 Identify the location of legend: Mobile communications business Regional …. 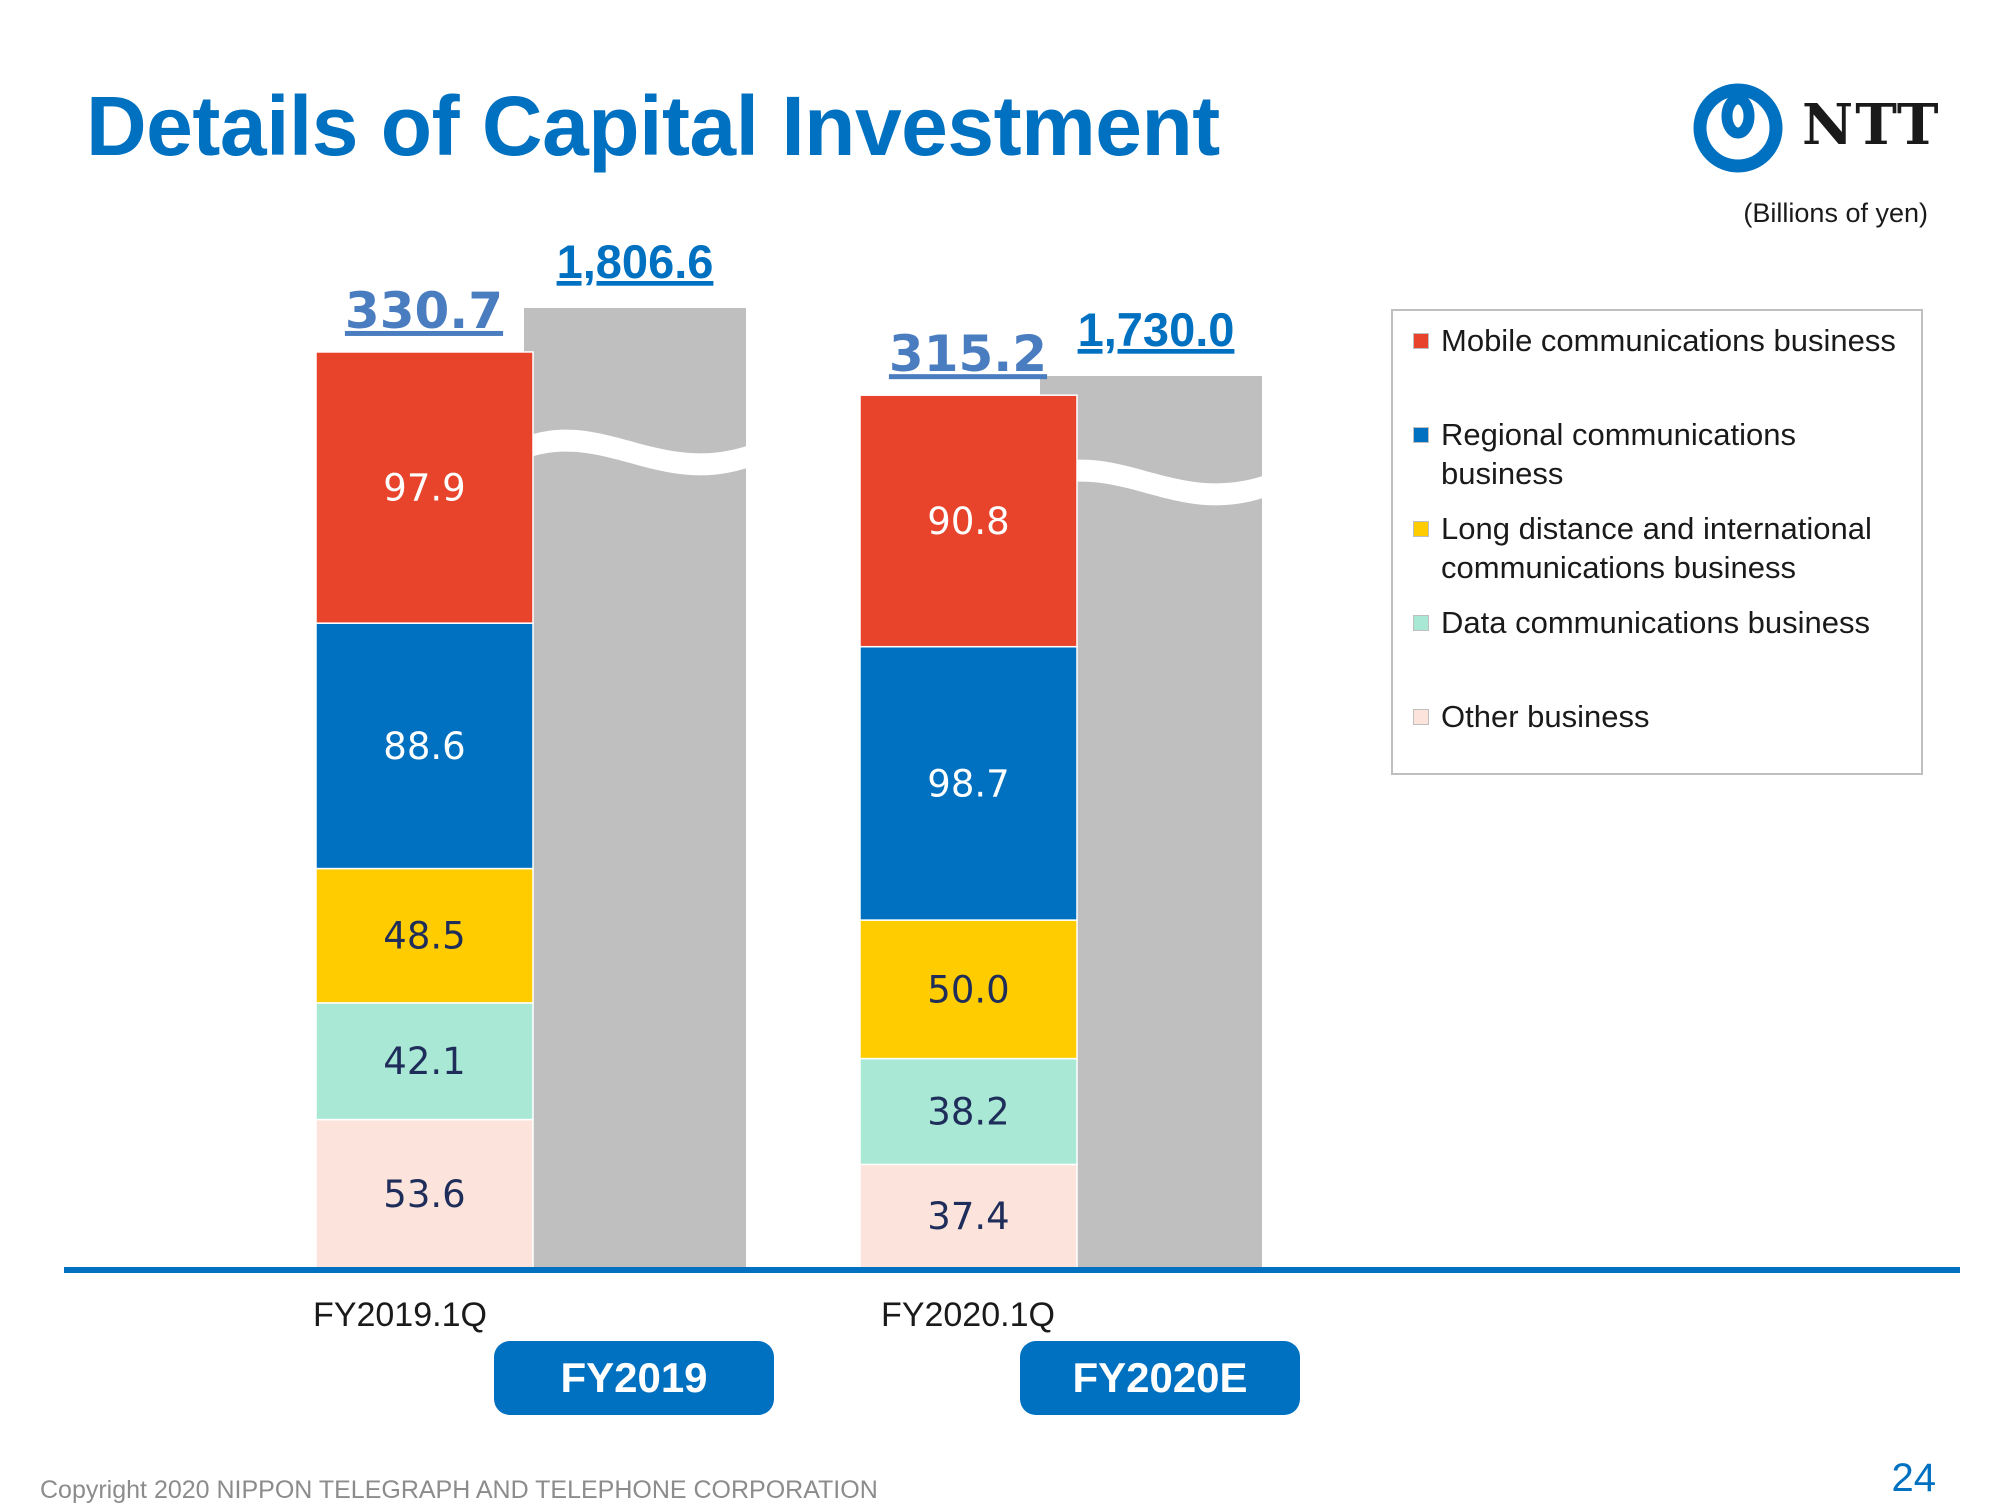
(1657, 542).